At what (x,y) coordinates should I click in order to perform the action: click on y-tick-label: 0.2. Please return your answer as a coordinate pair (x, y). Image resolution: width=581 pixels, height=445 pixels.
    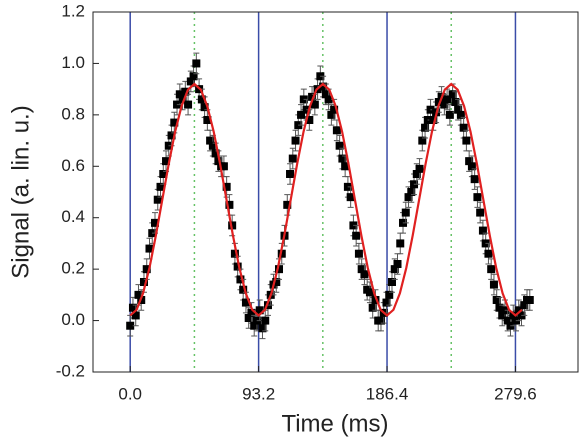
    Looking at the image, I should click on (73, 268).